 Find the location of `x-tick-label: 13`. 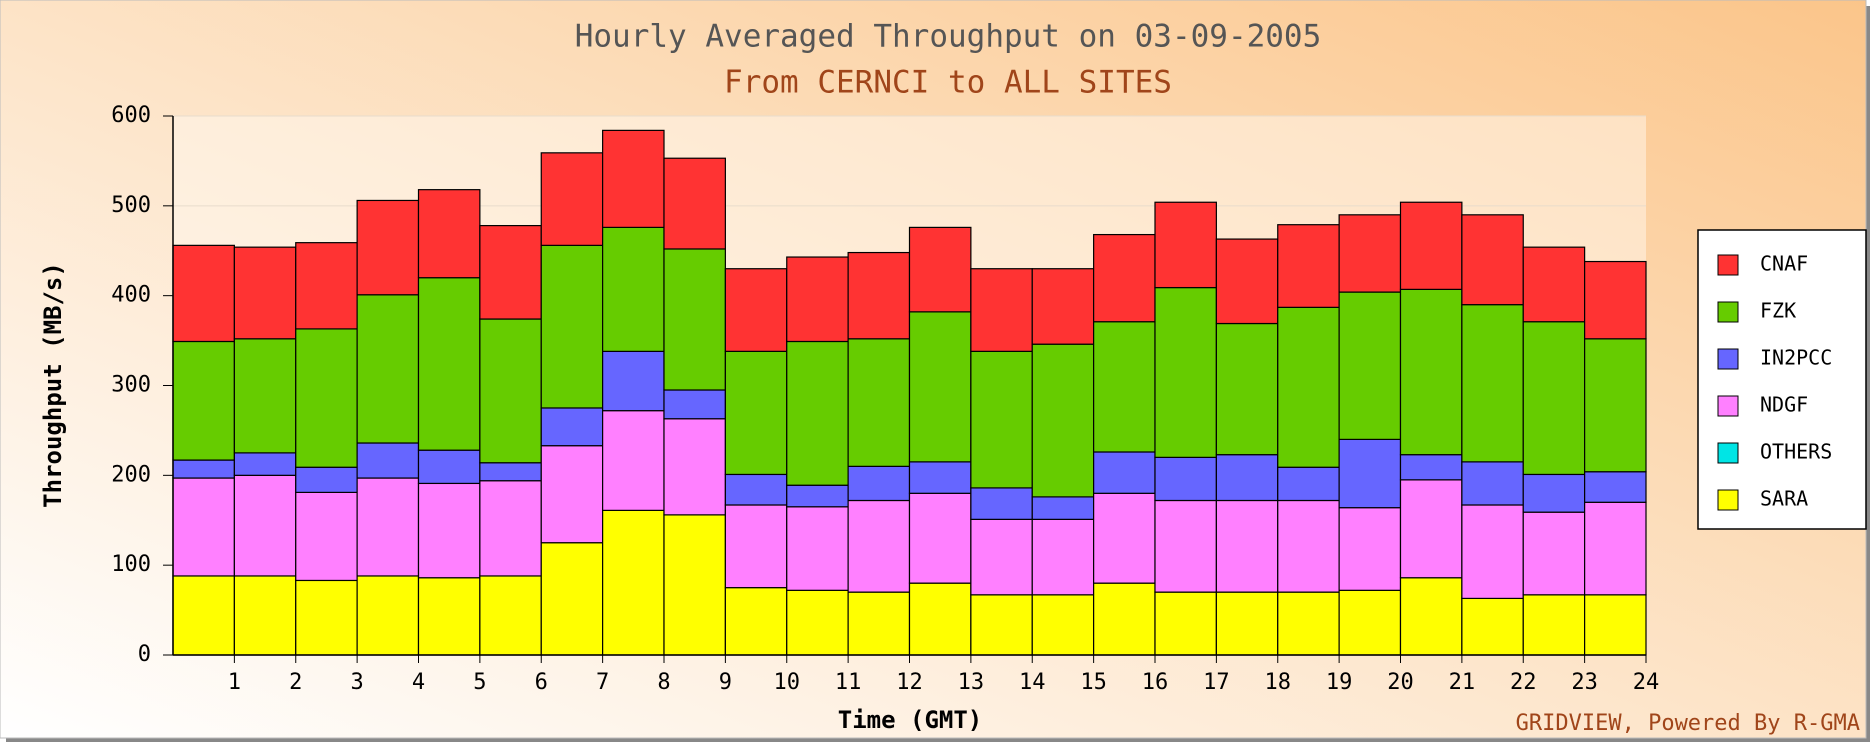

x-tick-label: 13 is located at coordinates (971, 682).